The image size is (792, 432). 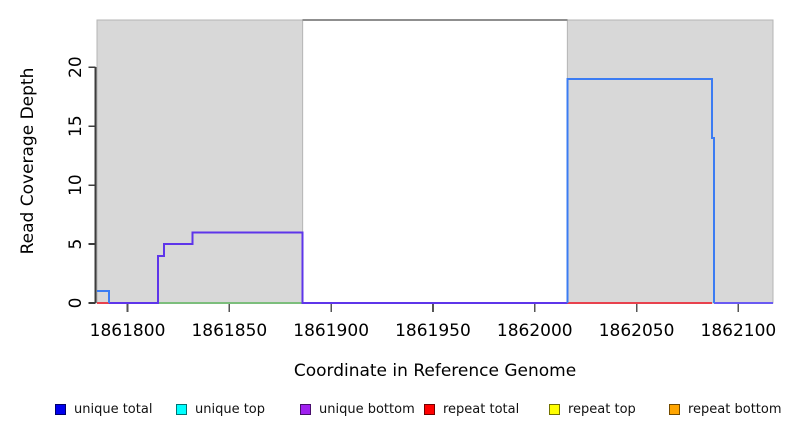 What do you see at coordinates (674, 409) in the screenshot?
I see `repeat-bottom-swatch-icon` at bounding box center [674, 409].